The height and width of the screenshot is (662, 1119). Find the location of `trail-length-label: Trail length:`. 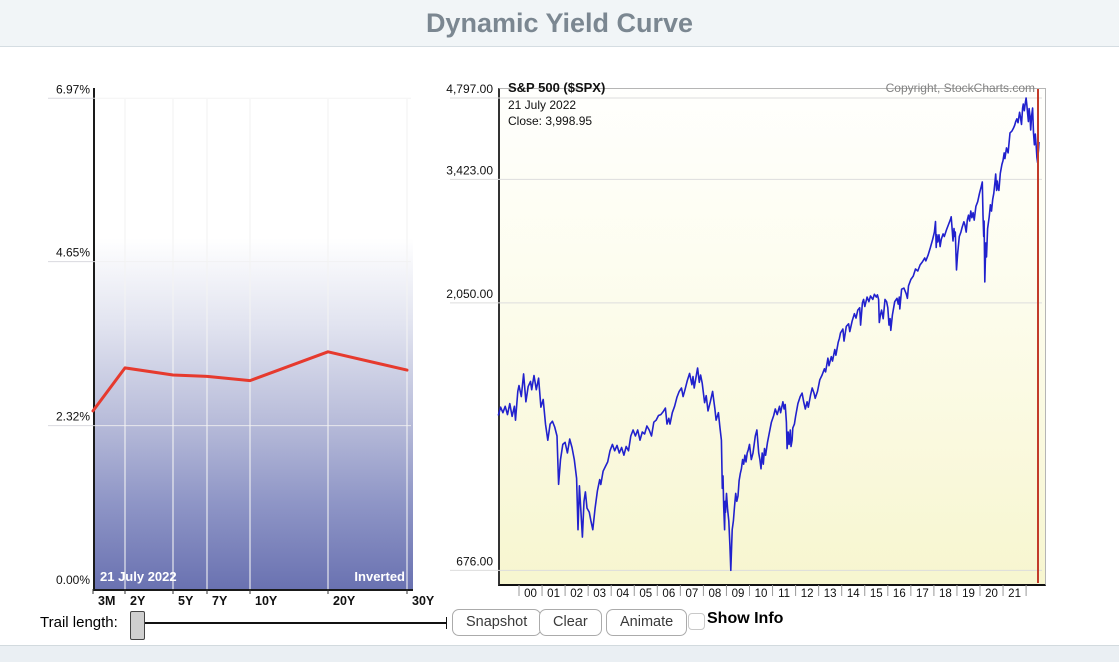

trail-length-label: Trail length: is located at coordinates (79, 622).